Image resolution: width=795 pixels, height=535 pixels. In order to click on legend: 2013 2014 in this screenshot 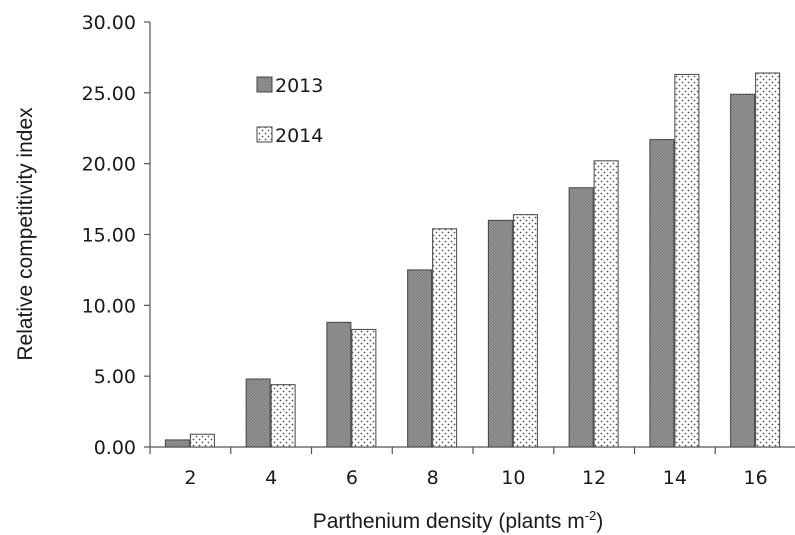, I will do `click(289, 111)`.